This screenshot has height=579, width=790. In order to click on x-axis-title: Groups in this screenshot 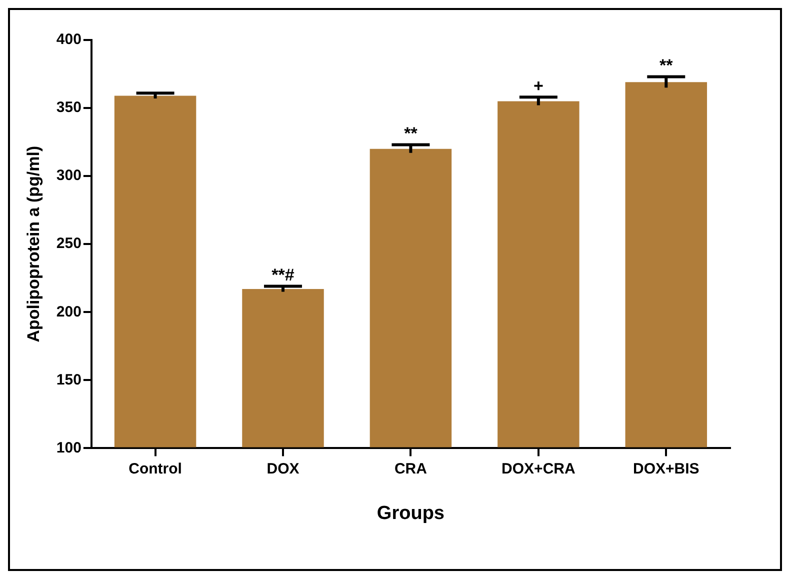, I will do `click(410, 513)`.